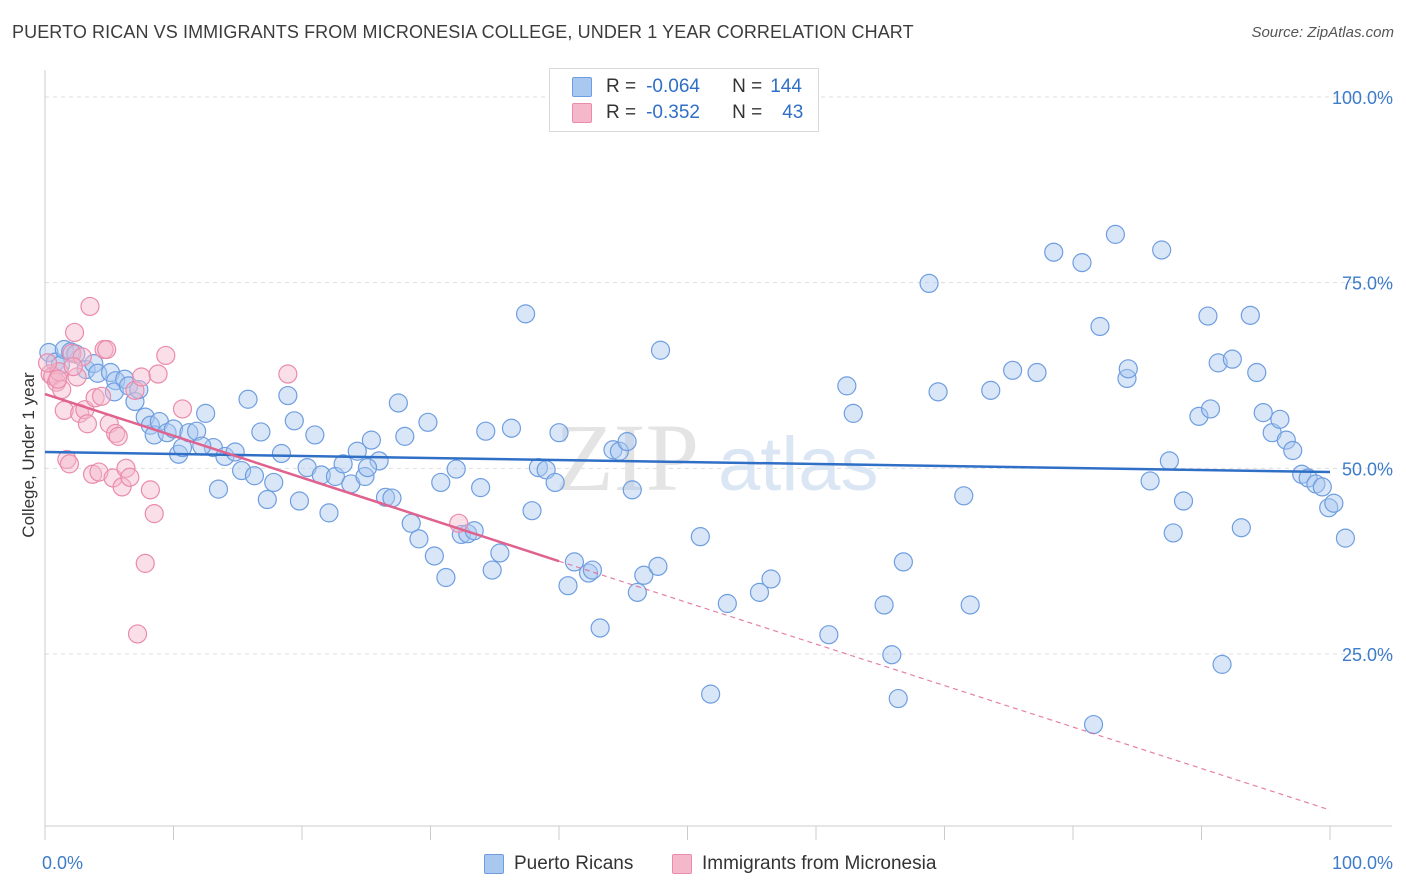 The image size is (1406, 892). What do you see at coordinates (574, 863) in the screenshot?
I see `bottom-legend-label: Puerto Ricans` at bounding box center [574, 863].